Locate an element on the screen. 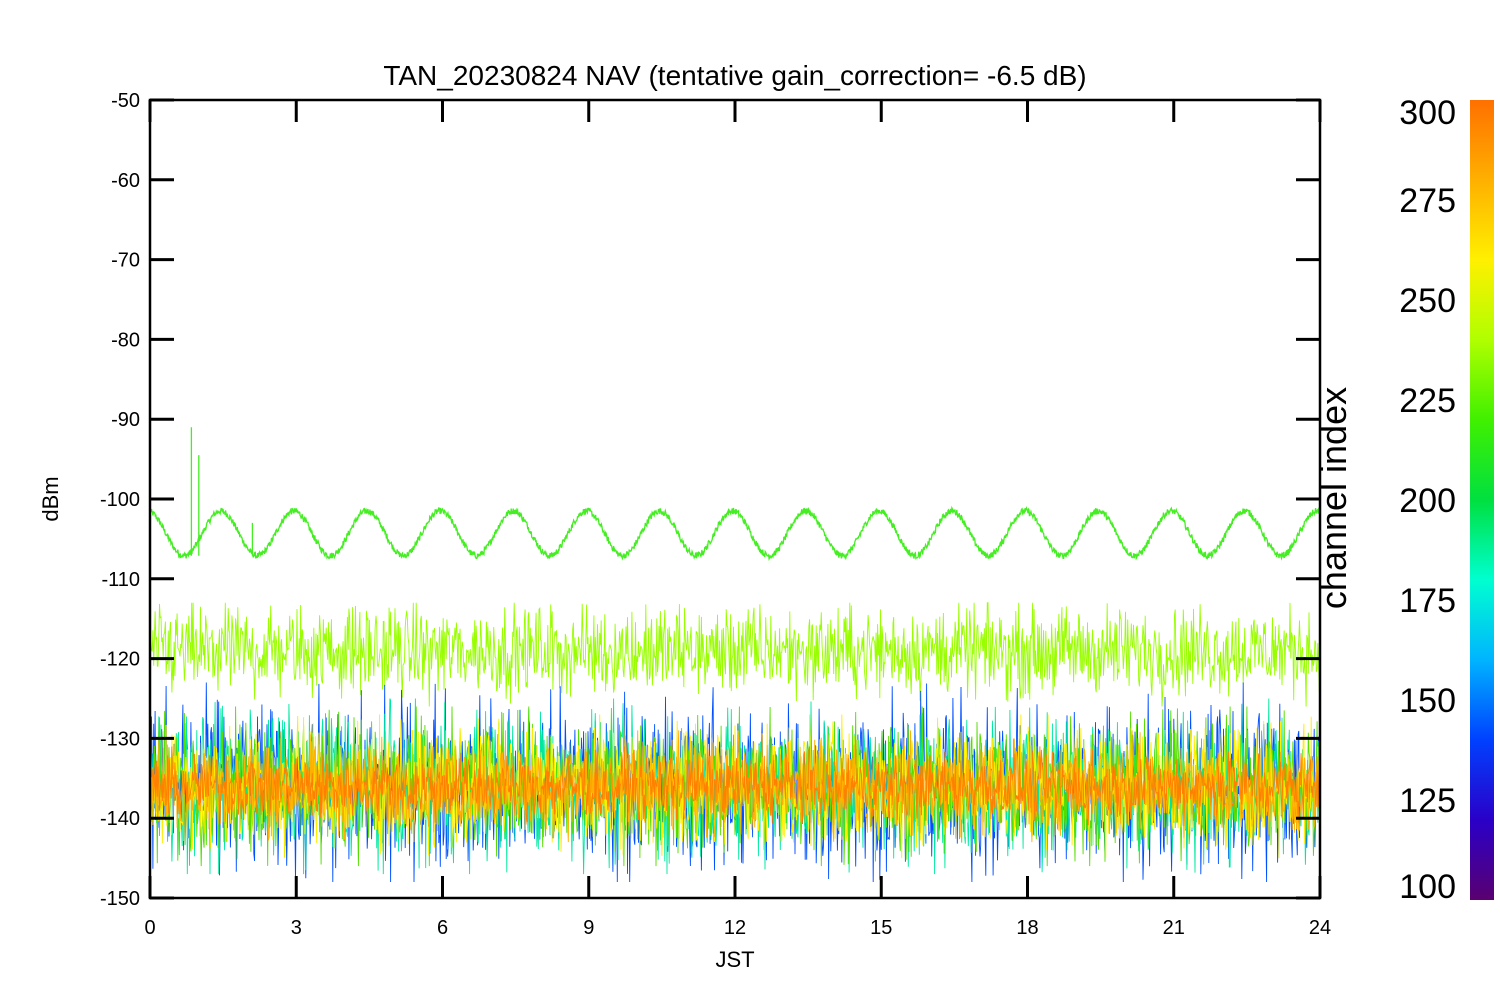 This screenshot has height=1000, width=1500. x-axis-title: JST is located at coordinates (734, 959).